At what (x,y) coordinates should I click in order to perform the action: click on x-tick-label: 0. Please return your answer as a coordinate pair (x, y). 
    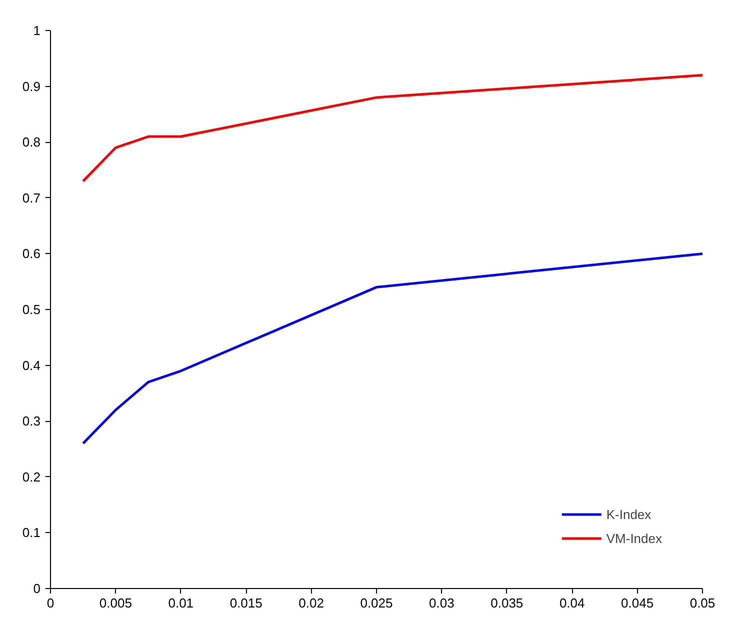
    Looking at the image, I should click on (50, 603).